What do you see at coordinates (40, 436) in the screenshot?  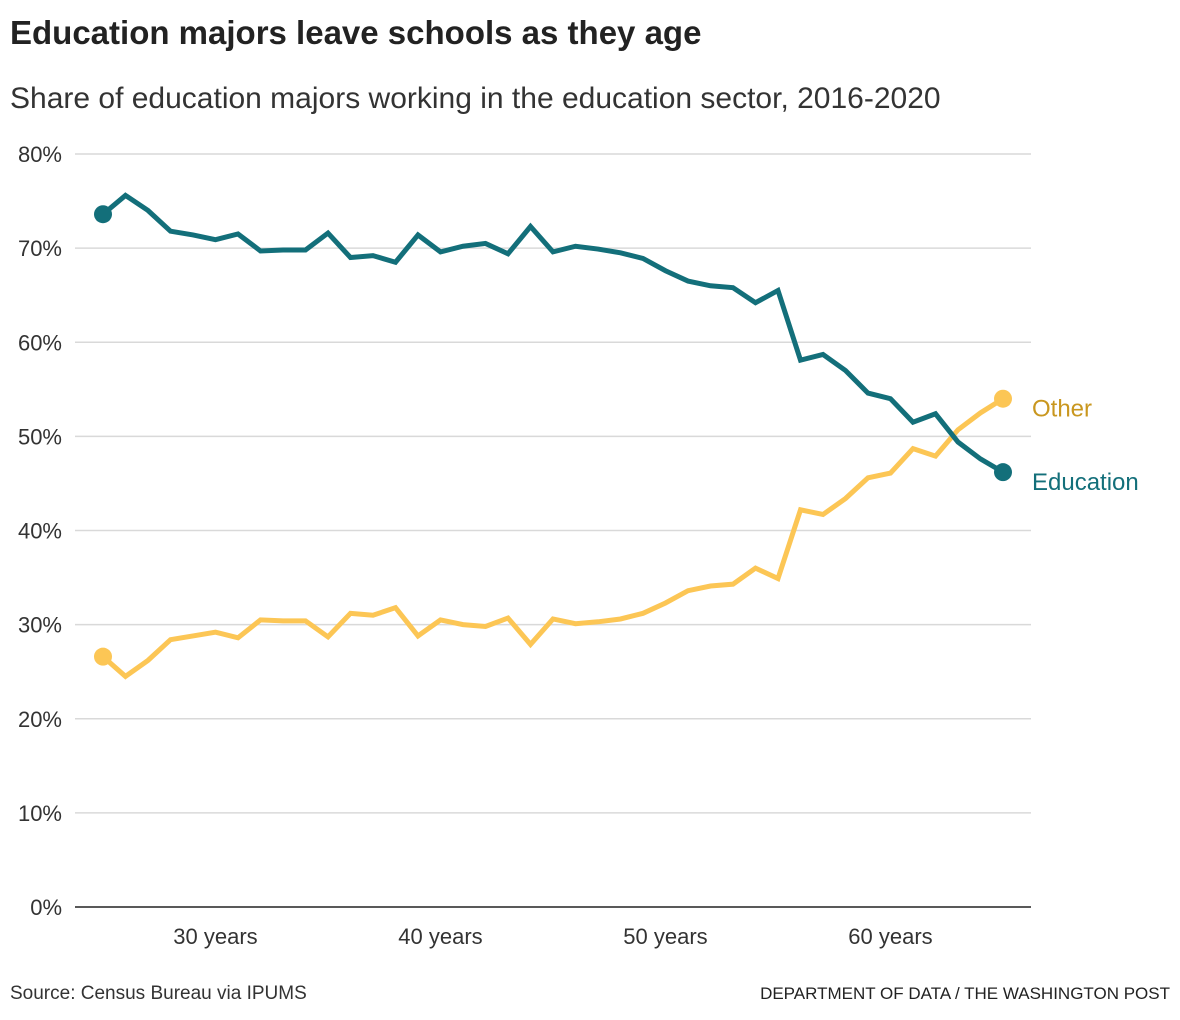 I see `y-tick-label: 50%` at bounding box center [40, 436].